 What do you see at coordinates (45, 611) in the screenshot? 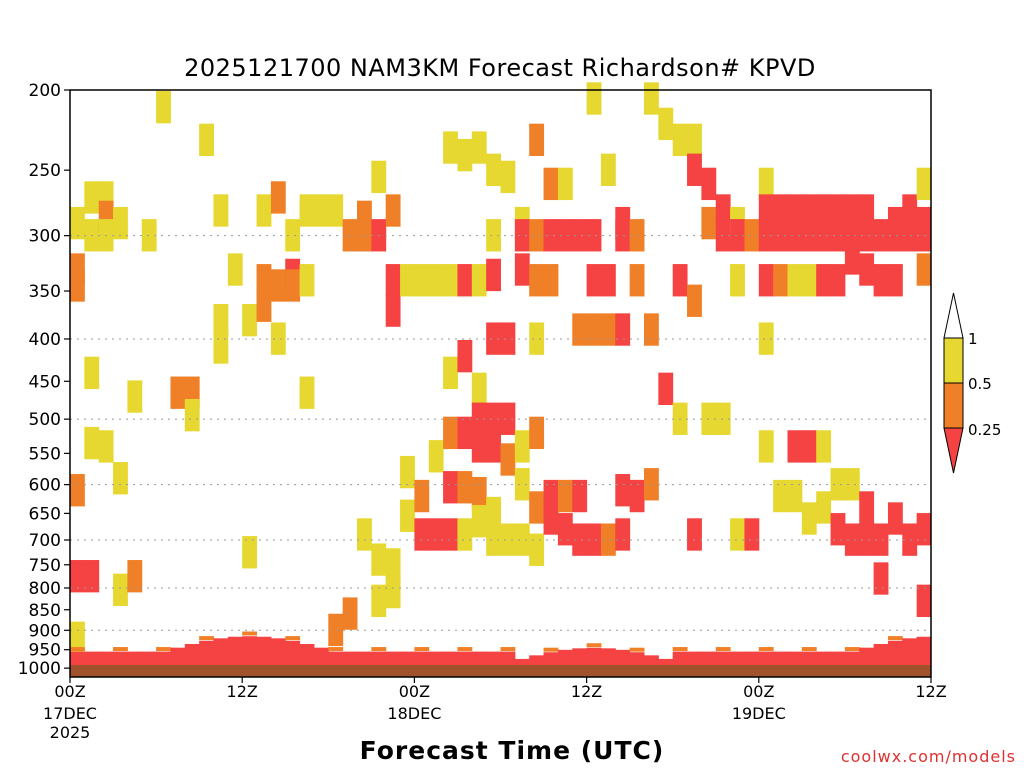
I see `y-tick-label: 850` at bounding box center [45, 611].